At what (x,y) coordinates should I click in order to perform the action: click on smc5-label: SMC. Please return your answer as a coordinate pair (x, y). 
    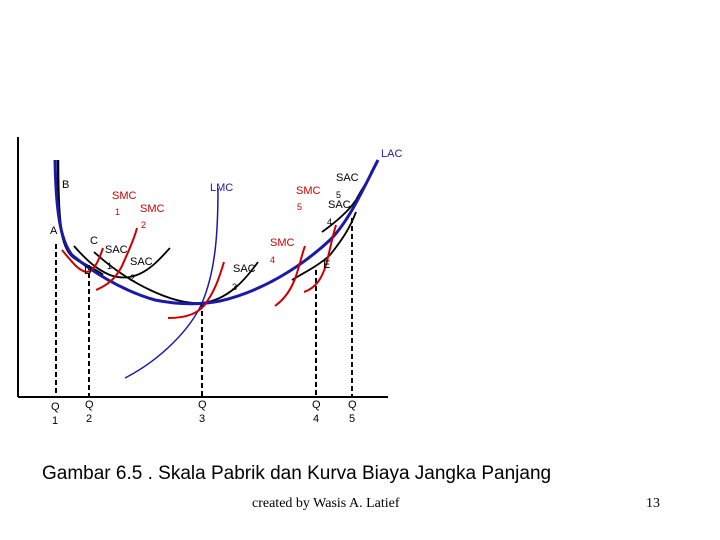
    Looking at the image, I should click on (308, 191).